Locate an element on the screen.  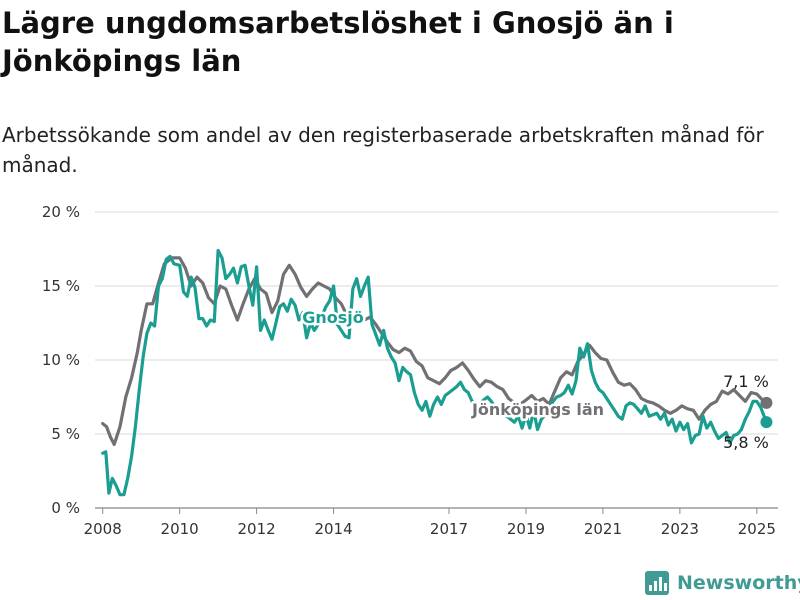
end-value-label-gnosjo: 5,8 % is located at coordinates (746, 442).